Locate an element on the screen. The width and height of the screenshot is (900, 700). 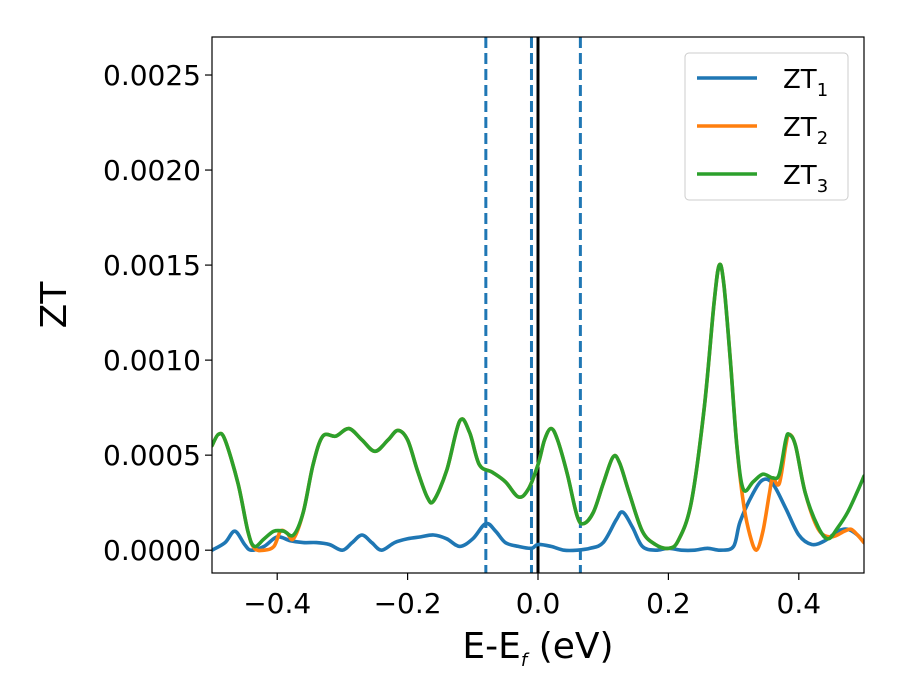
y-tick-label: 0.0015 is located at coordinates (152, 265).